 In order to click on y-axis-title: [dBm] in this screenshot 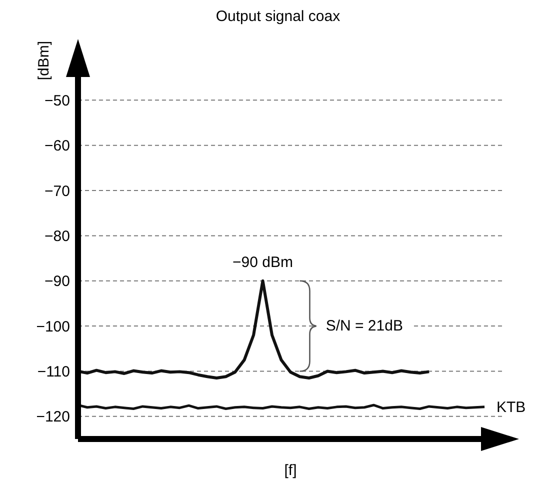, I will do `click(44, 60)`.